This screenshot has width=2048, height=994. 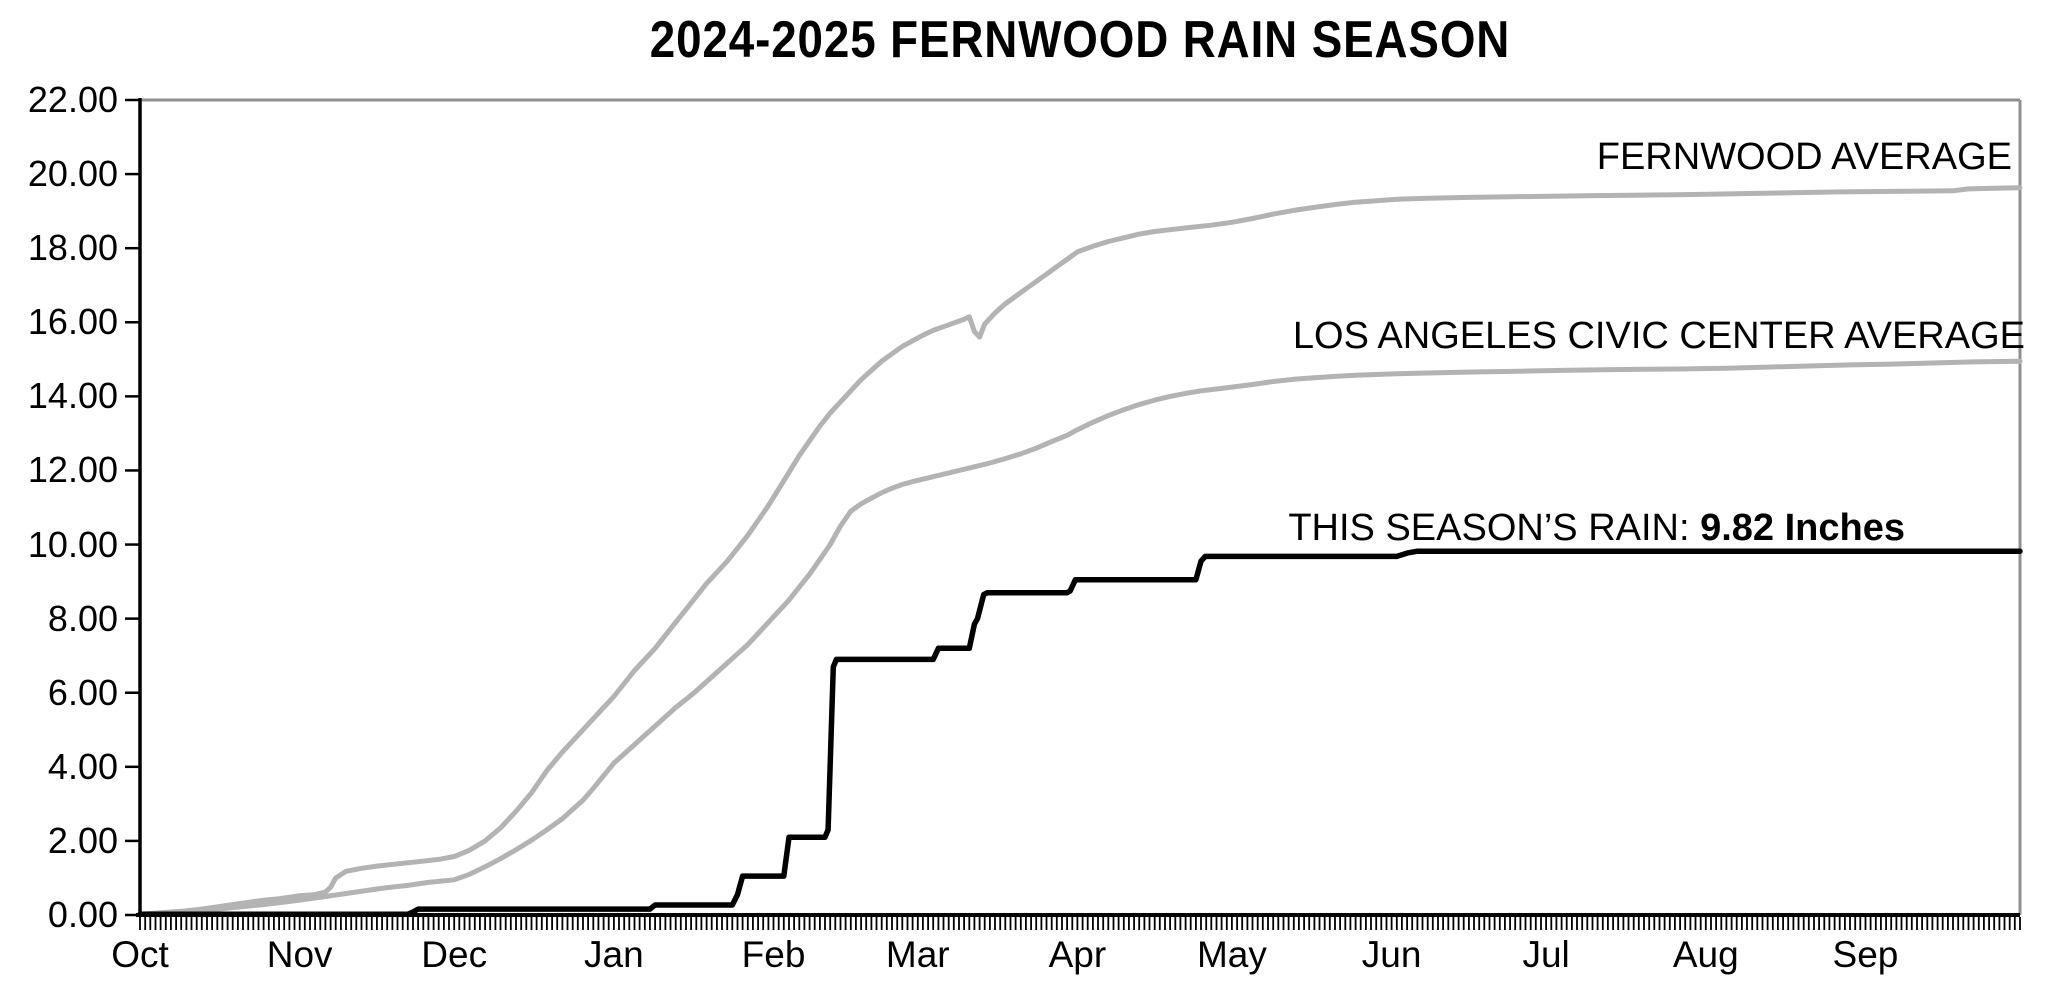 What do you see at coordinates (1077, 954) in the screenshot?
I see `x-month-label: Apr` at bounding box center [1077, 954].